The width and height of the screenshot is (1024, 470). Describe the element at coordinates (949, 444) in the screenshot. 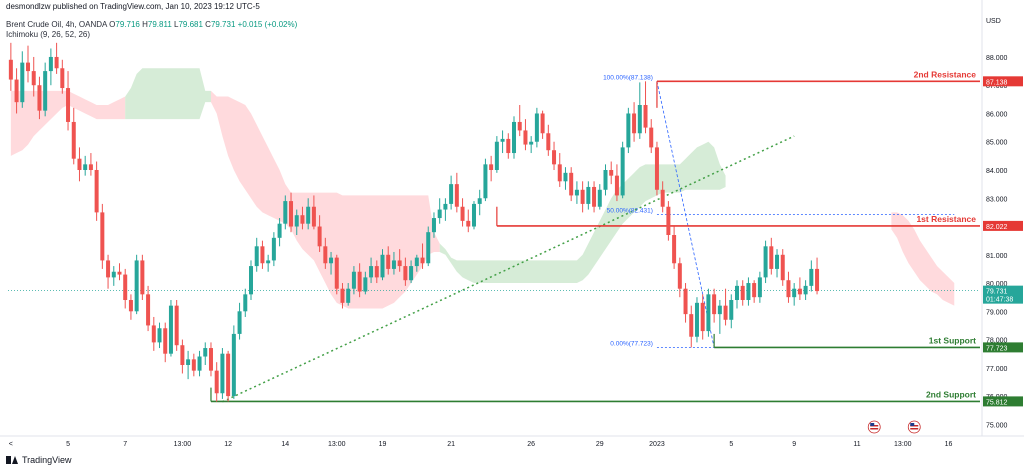

I see `x-tick-label: 16` at that location.